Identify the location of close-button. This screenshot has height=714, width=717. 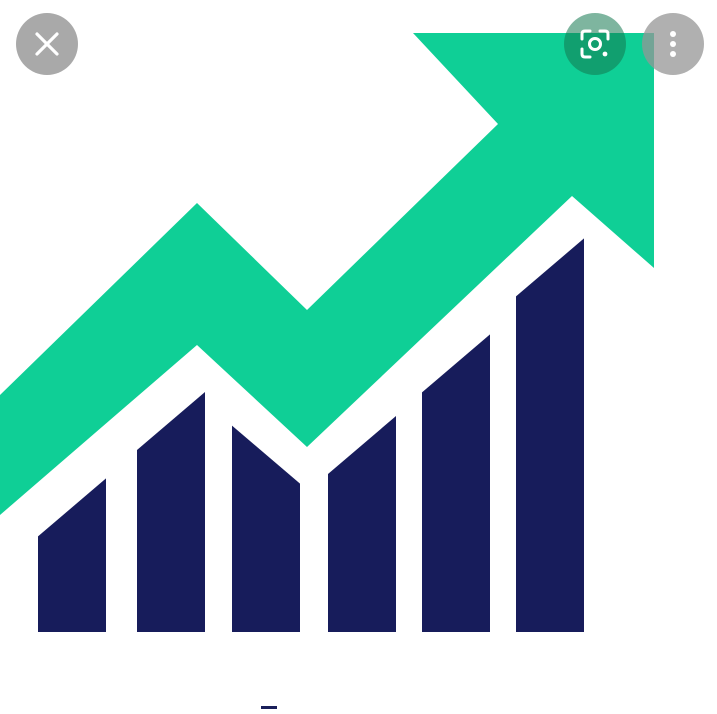
(47, 44).